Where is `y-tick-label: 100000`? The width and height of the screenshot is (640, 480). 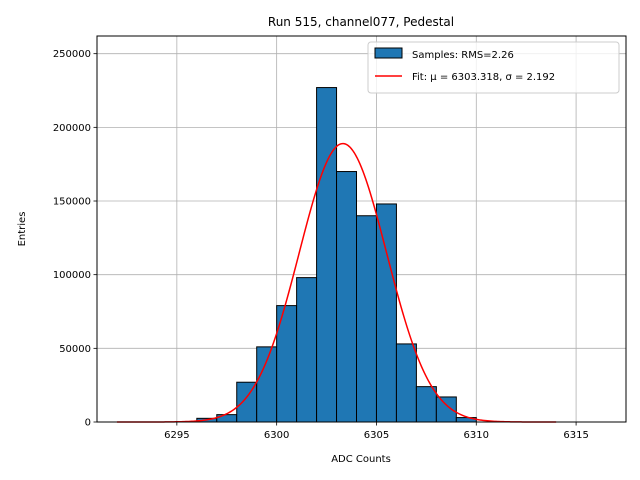 y-tick-label: 100000 is located at coordinates (72, 275).